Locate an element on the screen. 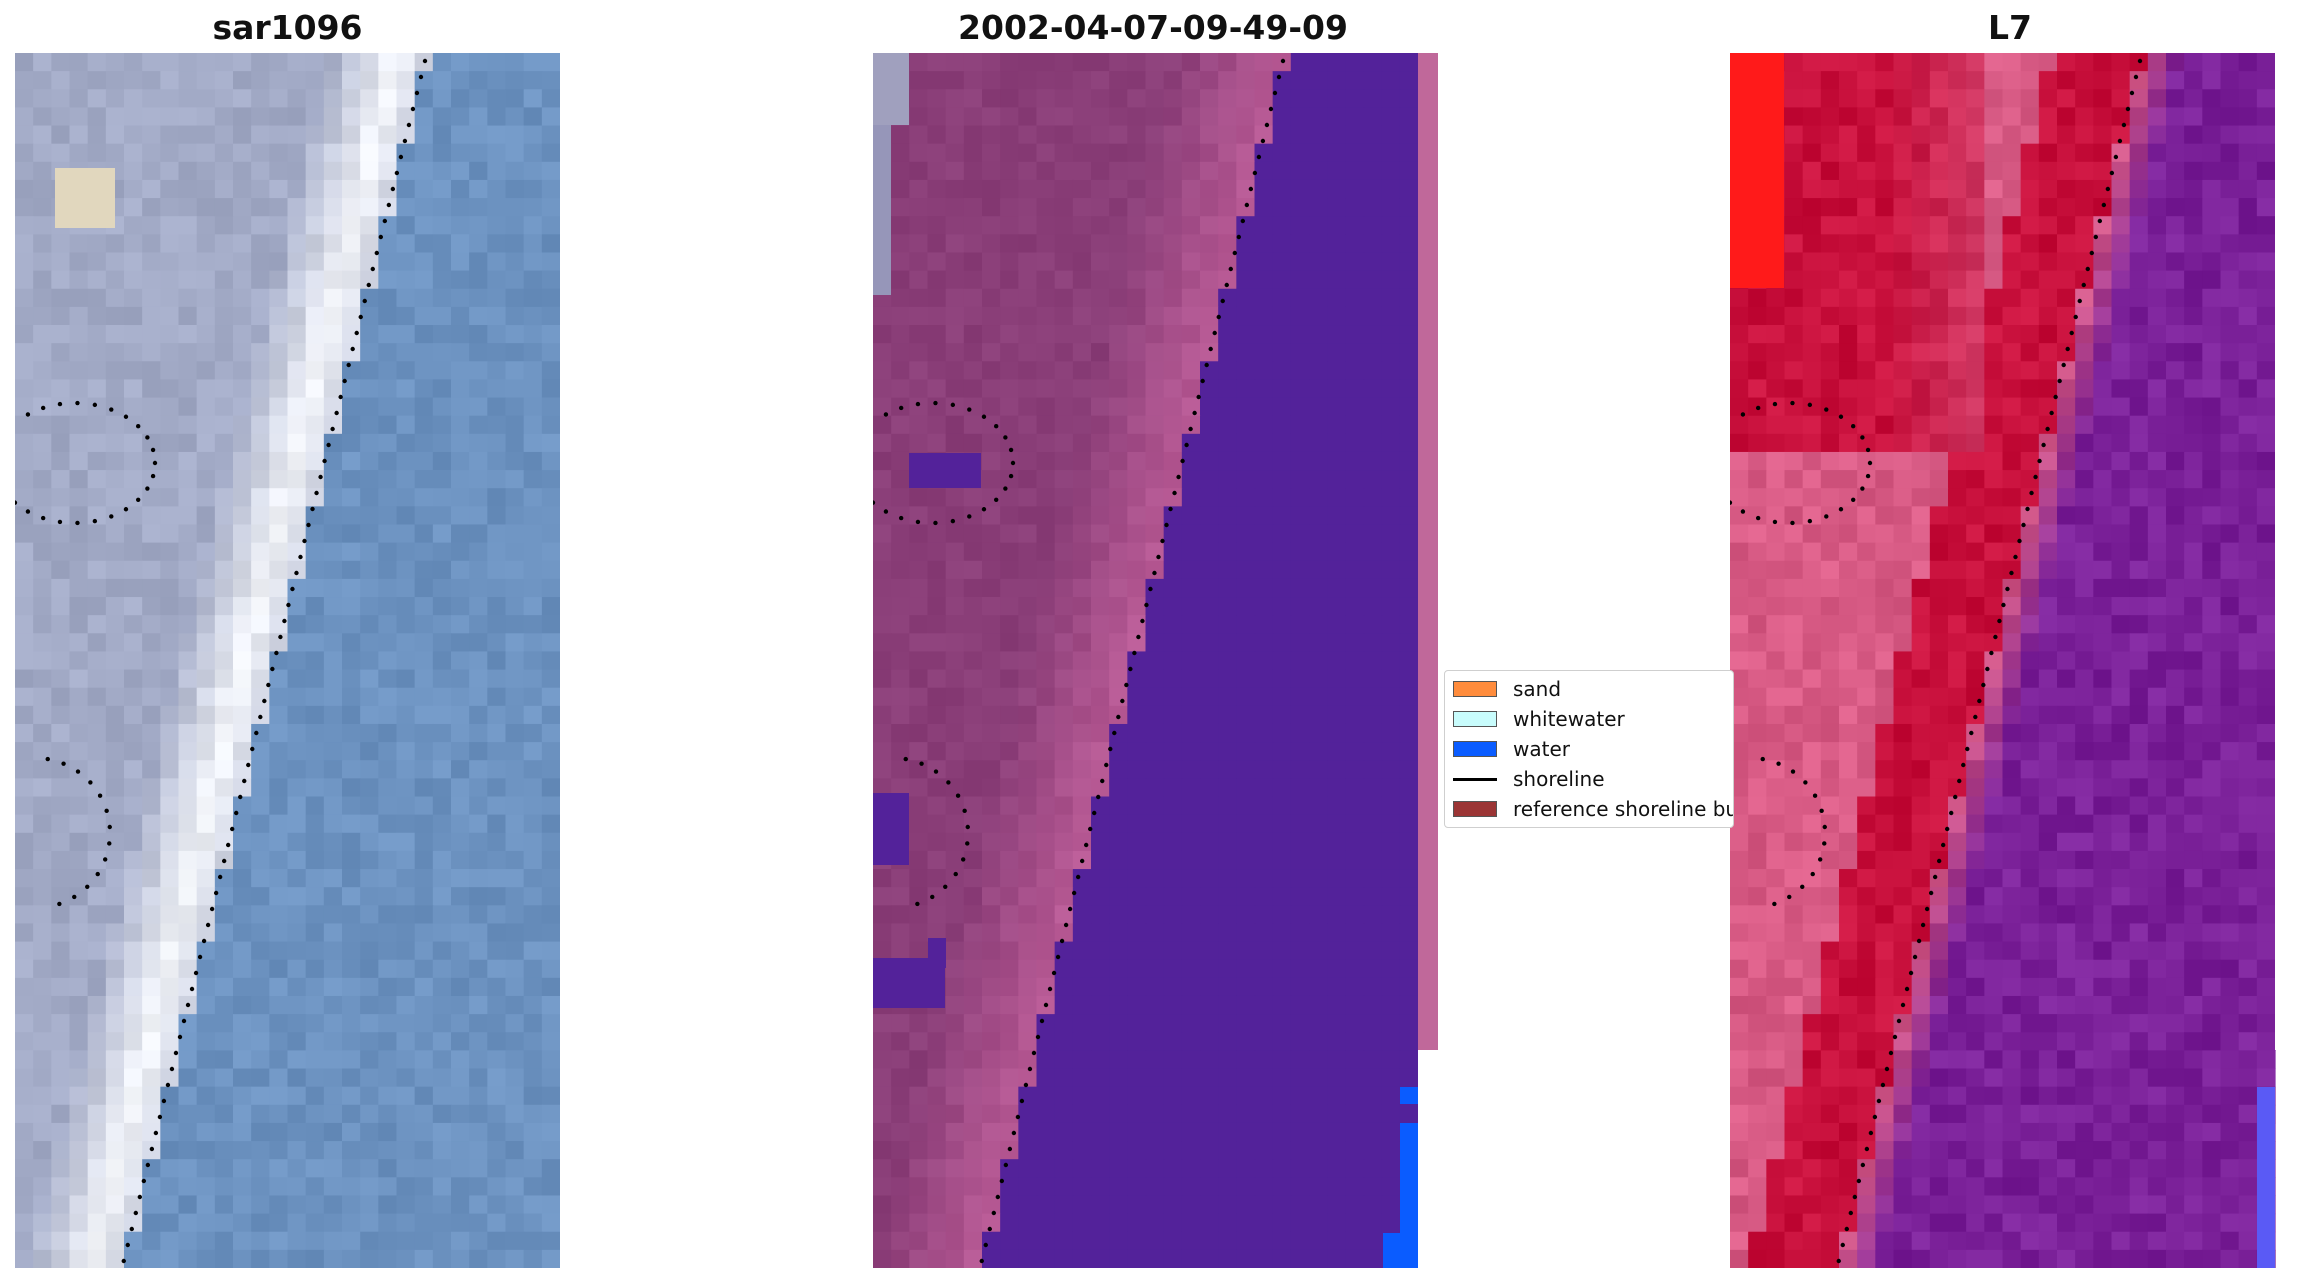 This screenshot has height=1283, width=2307. legend-swatch-water is located at coordinates (1475, 749).